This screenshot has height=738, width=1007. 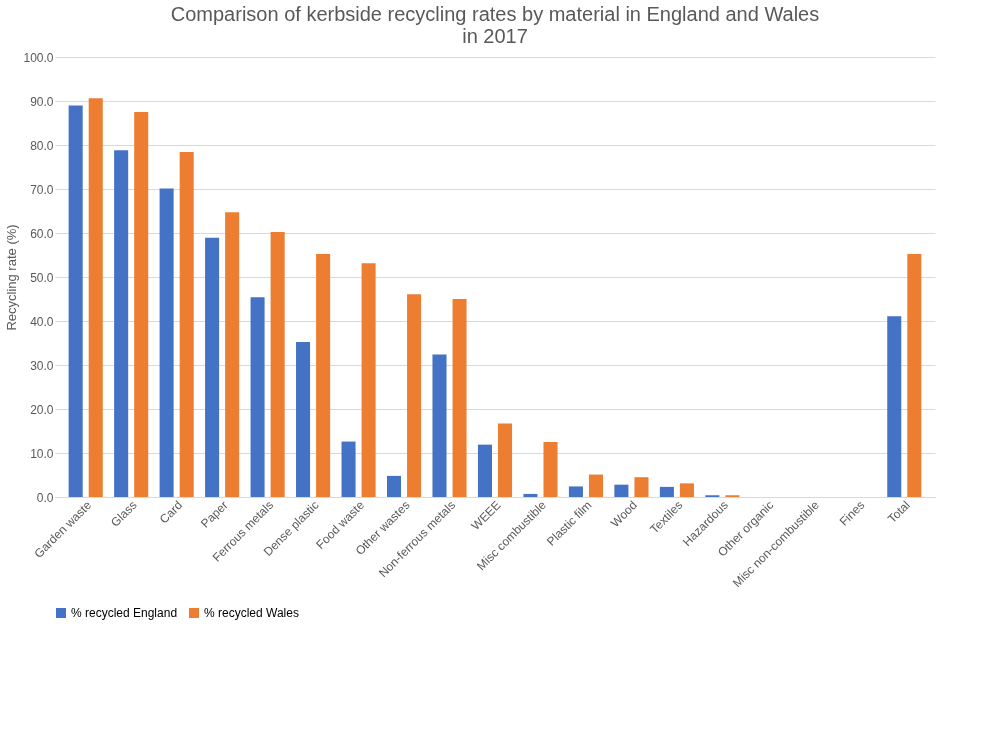 I want to click on y-tick-label: 100.0, so click(x=38, y=57).